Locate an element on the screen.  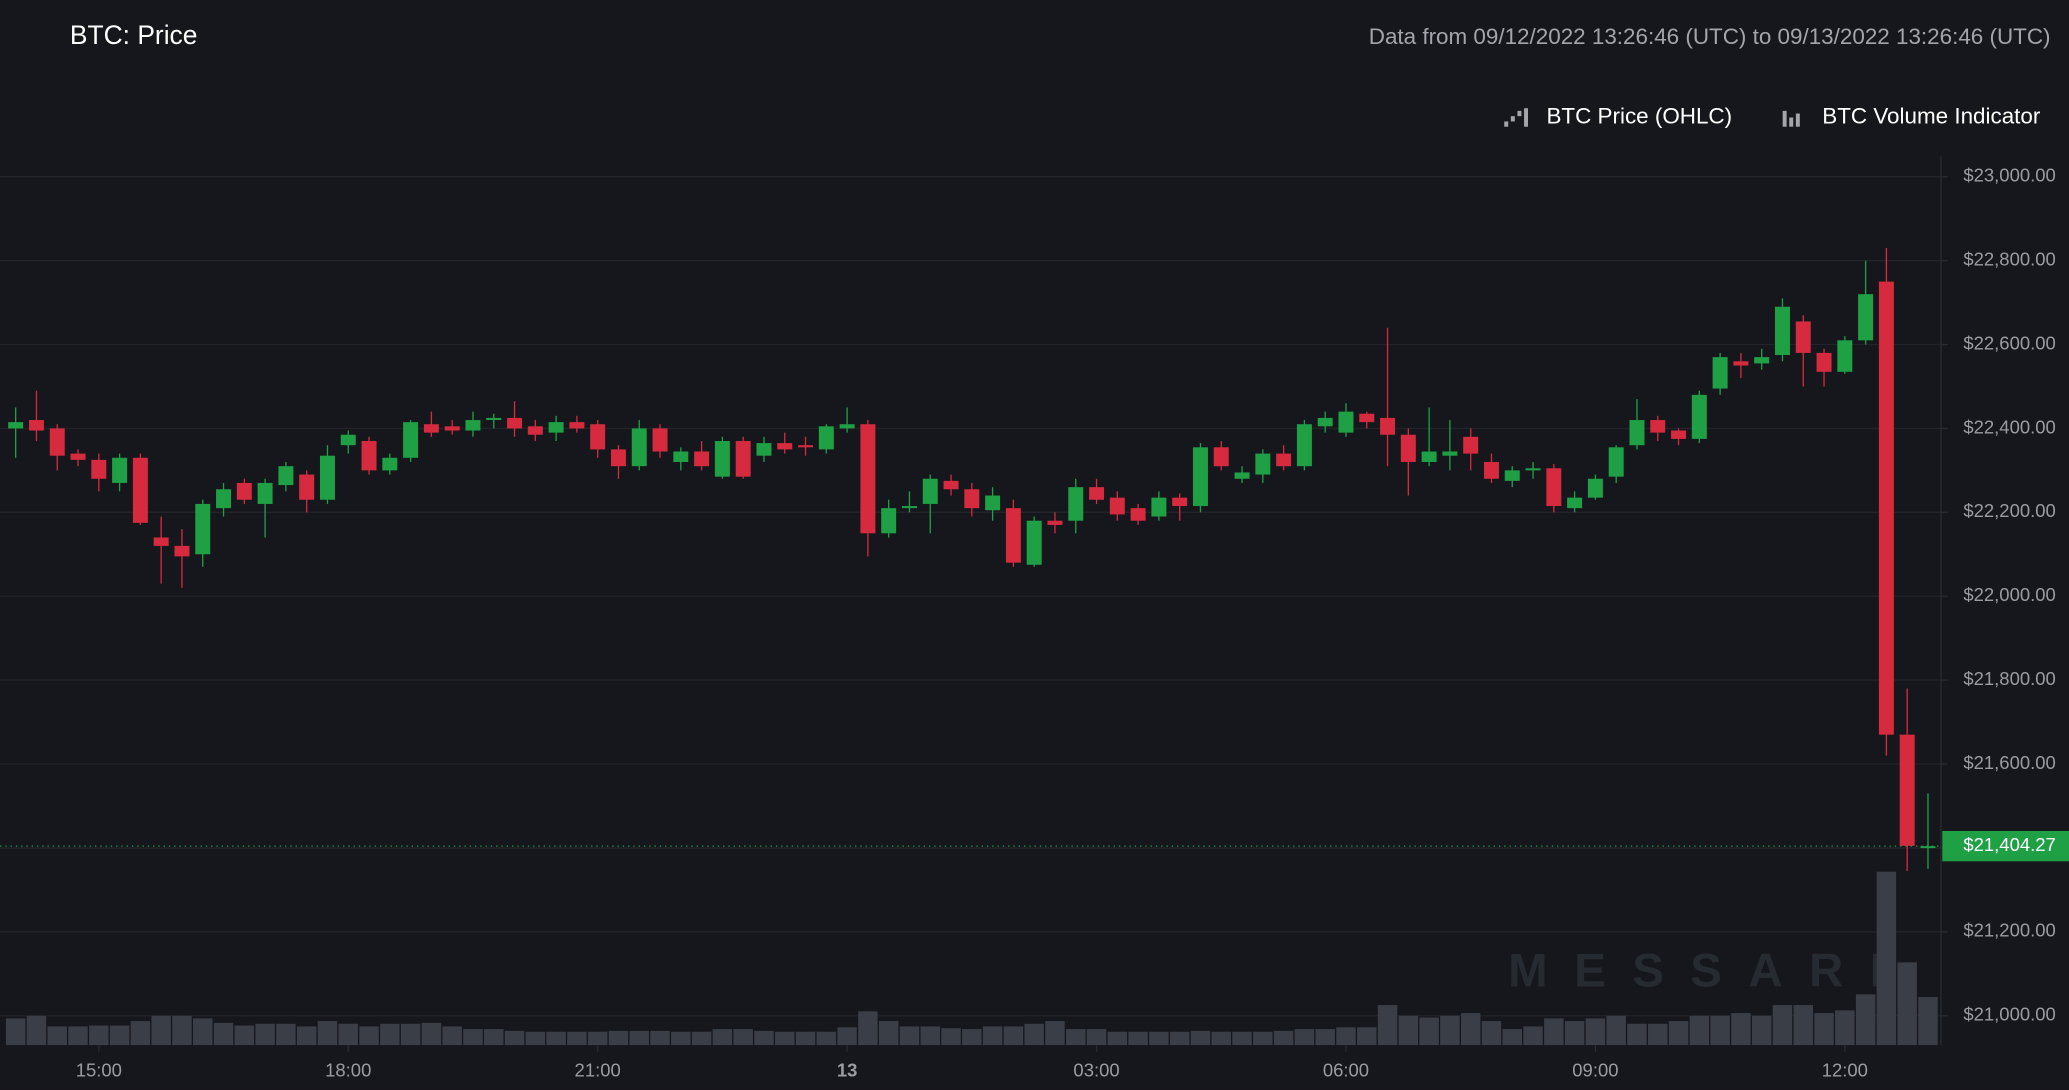
x-tick-label: 06:00 is located at coordinates (1346, 1069).